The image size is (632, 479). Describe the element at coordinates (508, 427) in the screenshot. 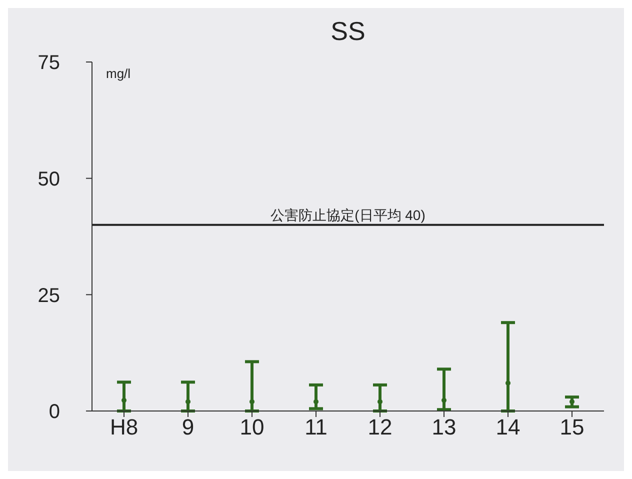

I see `x-tick-label: 14` at that location.